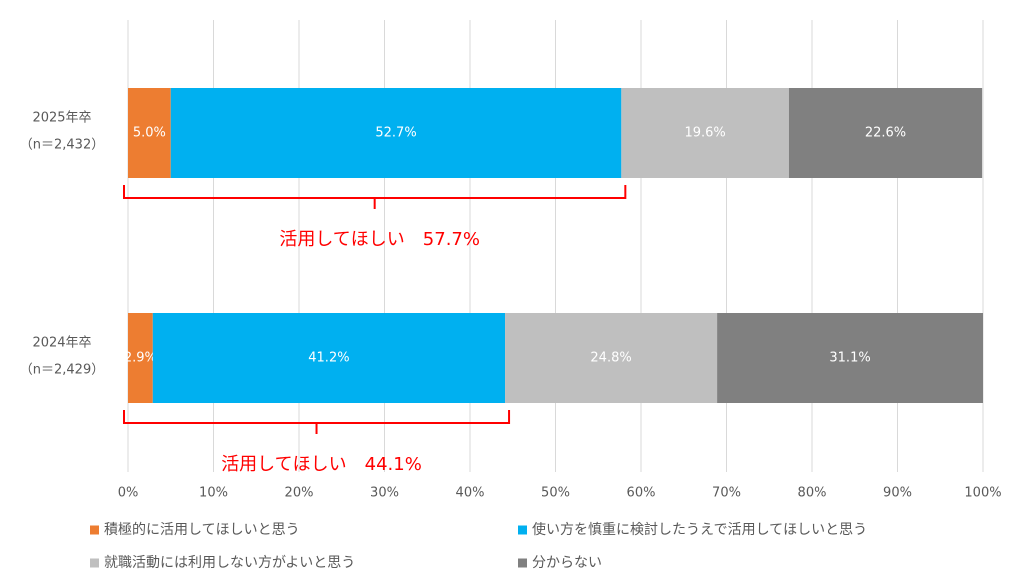  What do you see at coordinates (567, 563) in the screenshot?
I see `legend-label: 分からない` at bounding box center [567, 563].